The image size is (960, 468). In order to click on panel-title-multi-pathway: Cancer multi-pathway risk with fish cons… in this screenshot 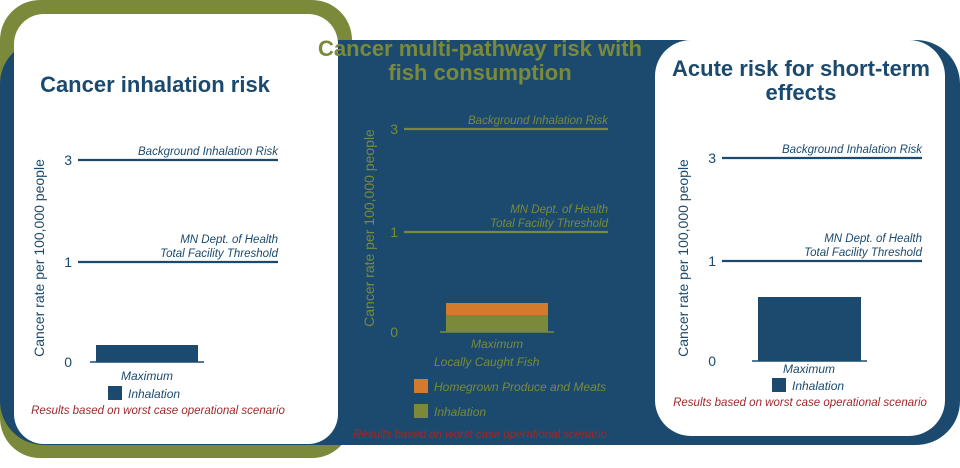, I will do `click(480, 60)`.